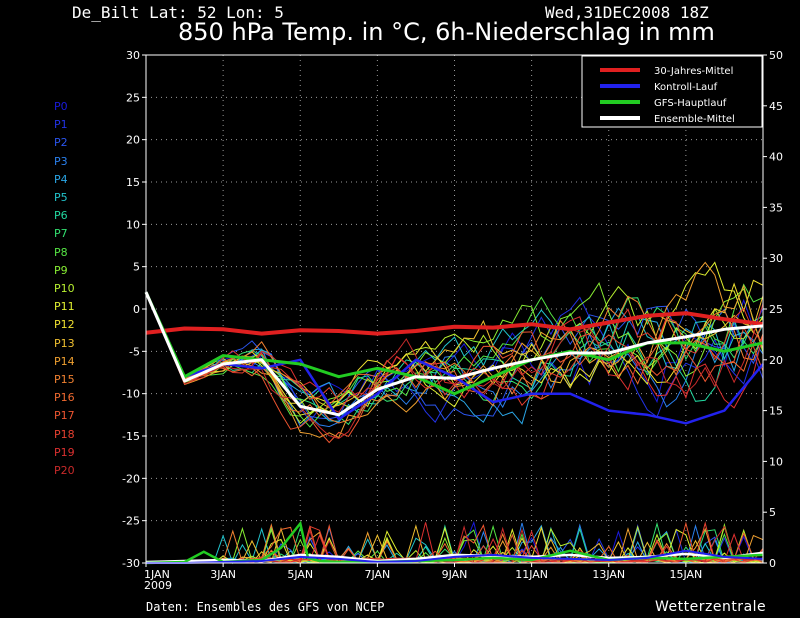  I want to click on station-label: De_Bilt Lat: 52 Lon: 5, so click(178, 12).